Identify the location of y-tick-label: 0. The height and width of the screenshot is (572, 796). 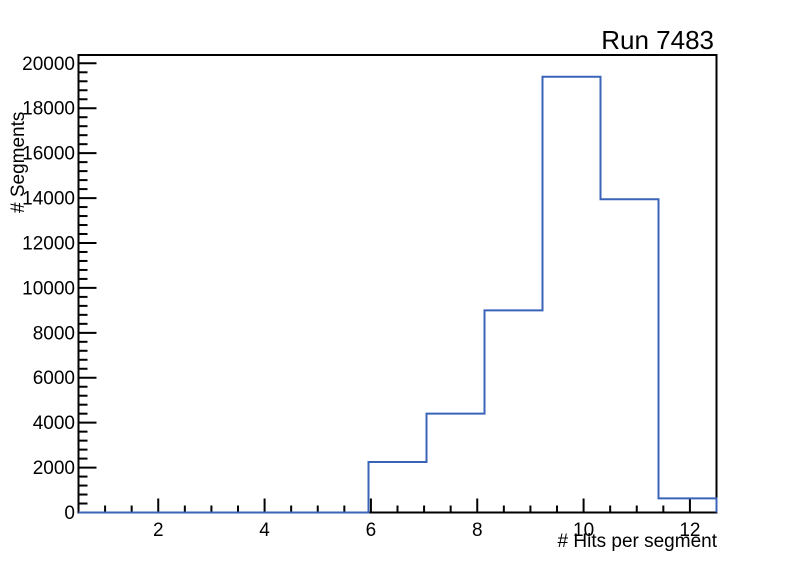
(69, 513).